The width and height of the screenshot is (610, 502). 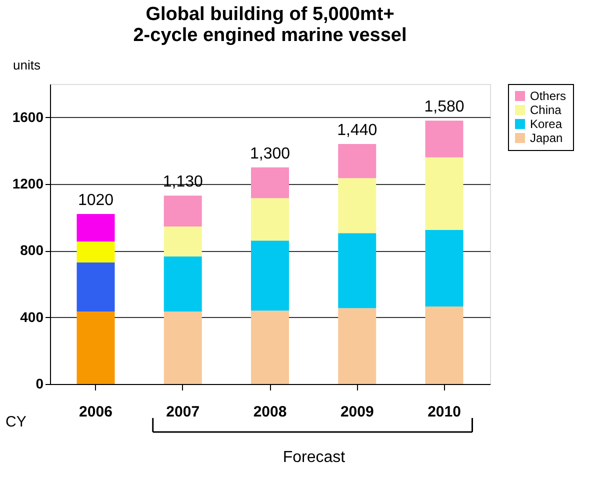 I want to click on x-tick-label: 2007, so click(x=183, y=412).